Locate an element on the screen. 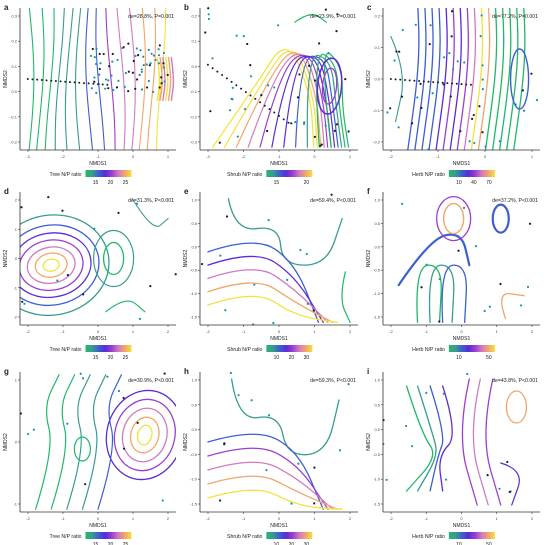 Image resolution: width=550 pixels, height=545 pixels. x-tick-label: 0 is located at coordinates (314, 156).